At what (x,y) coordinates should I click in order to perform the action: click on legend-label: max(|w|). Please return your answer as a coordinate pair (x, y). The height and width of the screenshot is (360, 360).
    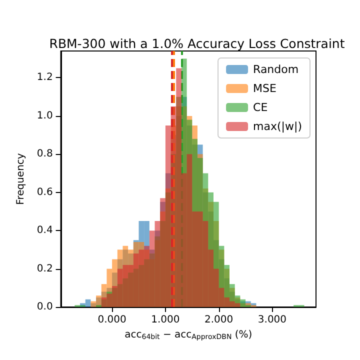
    Looking at the image, I should click on (277, 126).